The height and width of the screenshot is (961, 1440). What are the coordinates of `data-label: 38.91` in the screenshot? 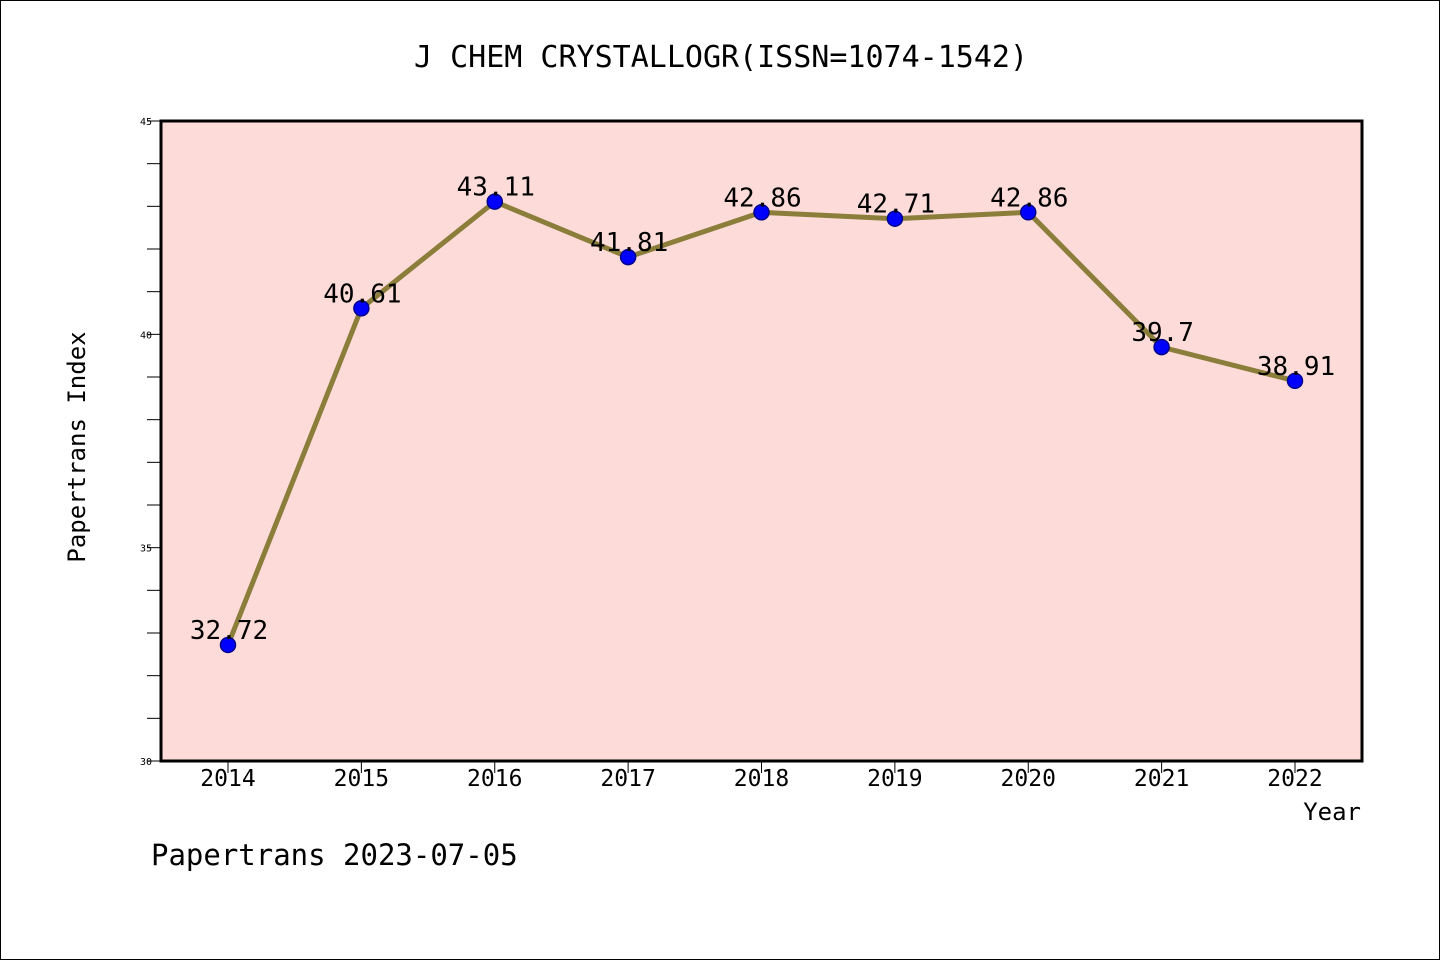 It's located at (1296, 367).